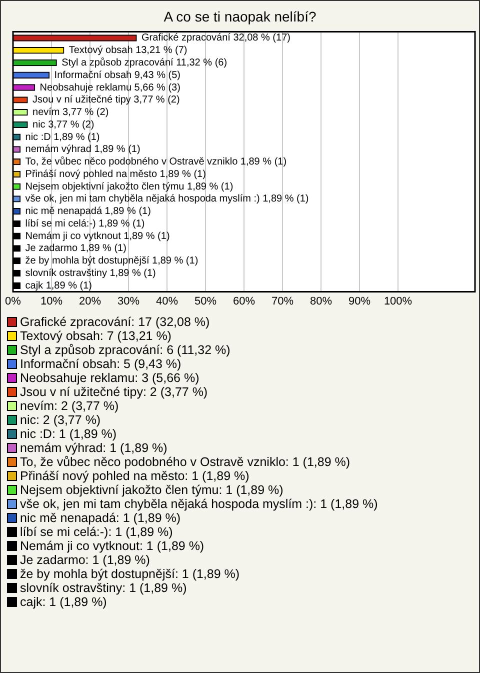 Image resolution: width=480 pixels, height=673 pixels. What do you see at coordinates (125, 350) in the screenshot?
I see `text: Styl a způsob zpracování: 6 (11,32 %)` at bounding box center [125, 350].